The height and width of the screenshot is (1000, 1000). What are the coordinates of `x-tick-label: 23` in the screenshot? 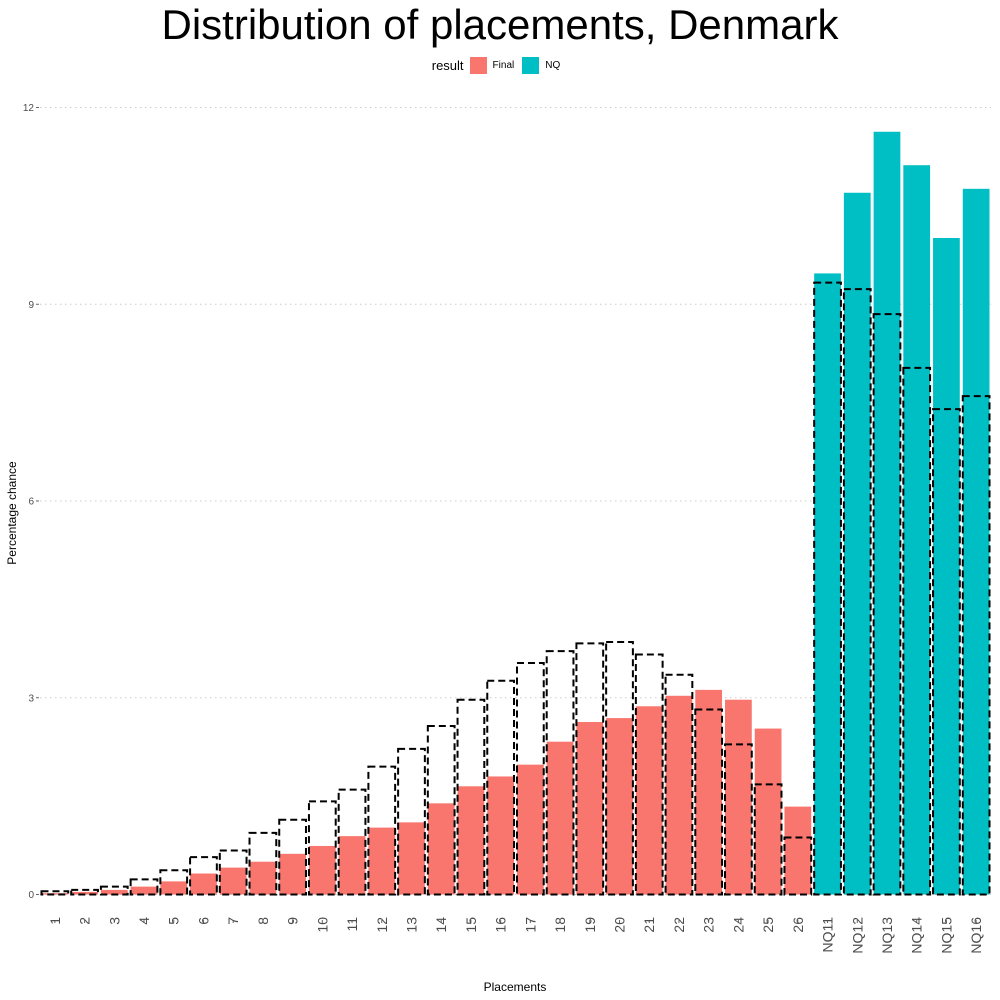 It's located at (709, 925).